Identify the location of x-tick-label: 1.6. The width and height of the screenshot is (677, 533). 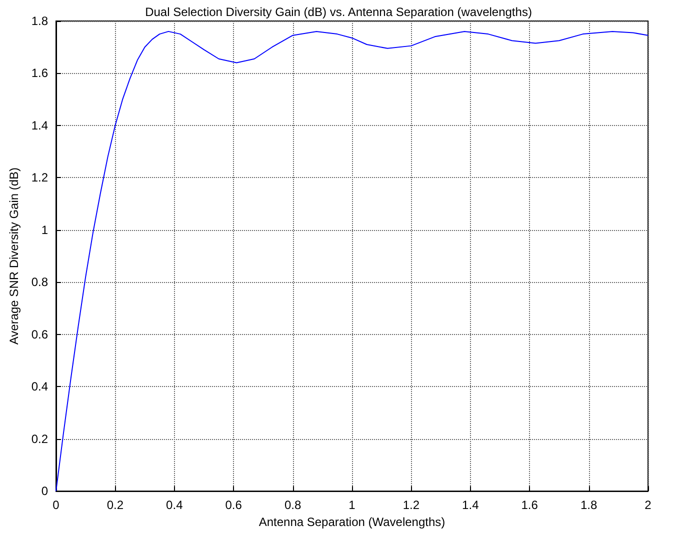
(529, 505).